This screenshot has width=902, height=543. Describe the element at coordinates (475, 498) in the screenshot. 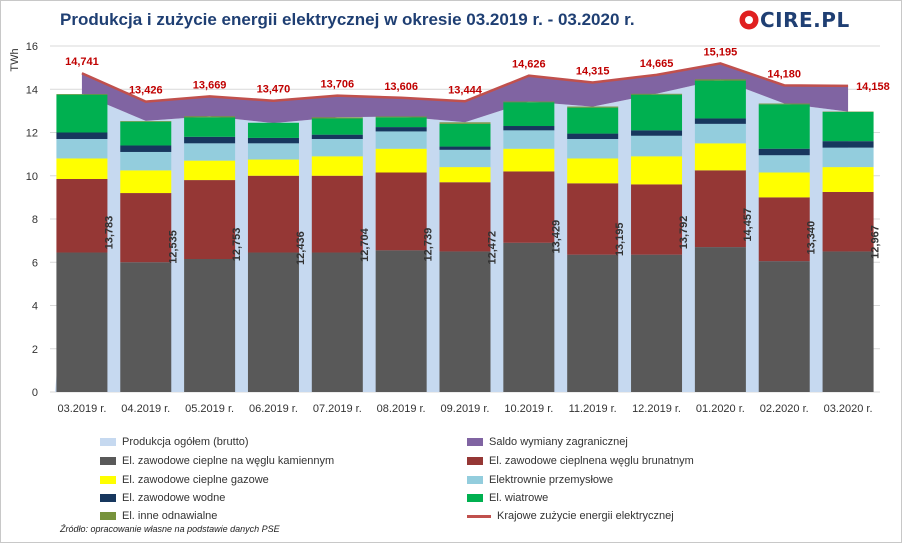

I see `legend-swatch-wind` at that location.